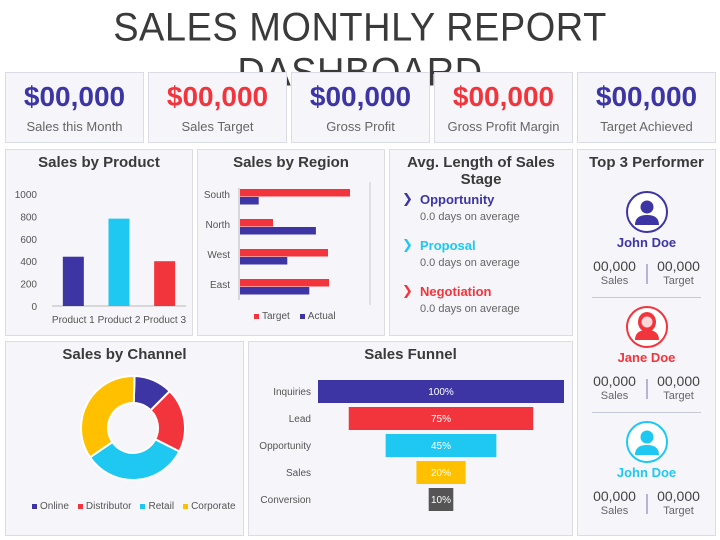 The height and width of the screenshot is (540, 720). What do you see at coordinates (28, 285) in the screenshot?
I see `y-tick-label: 200` at bounding box center [28, 285].